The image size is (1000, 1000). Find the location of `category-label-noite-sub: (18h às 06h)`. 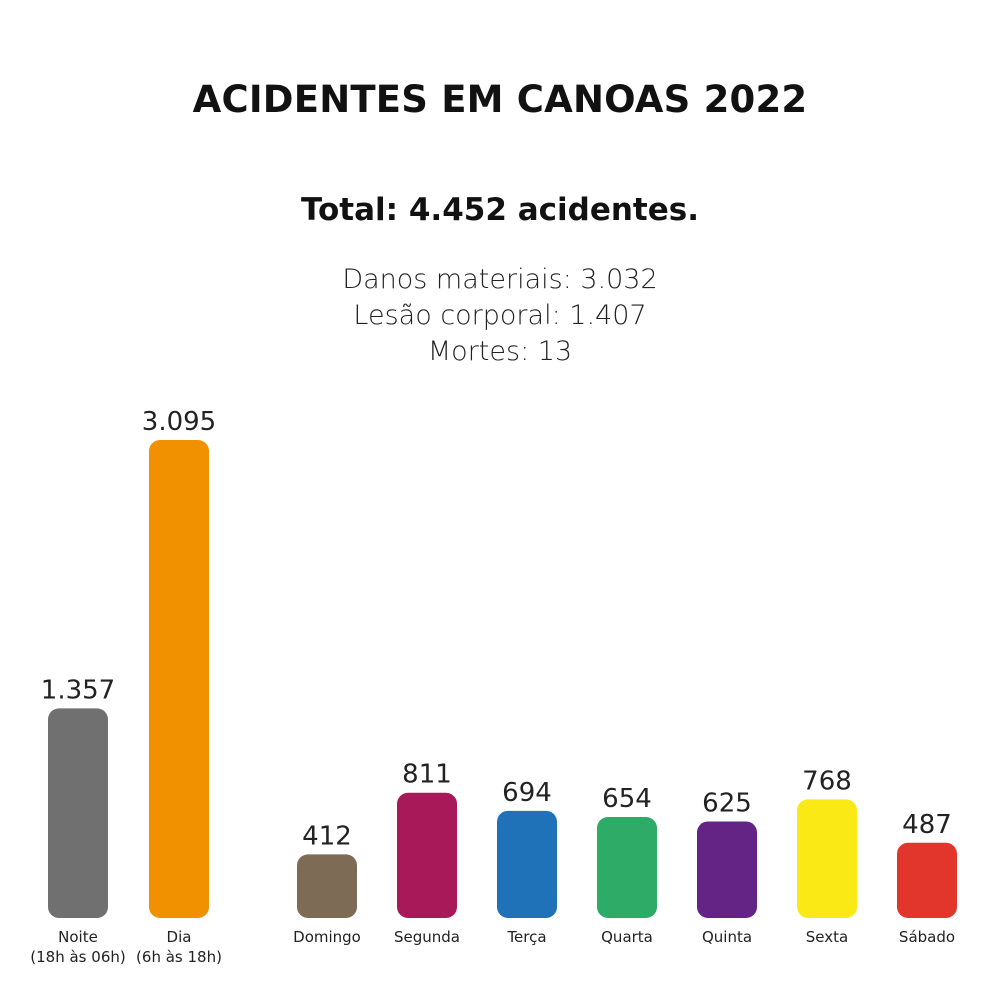

category-label-noite-sub: (18h às 06h) is located at coordinates (77, 957).